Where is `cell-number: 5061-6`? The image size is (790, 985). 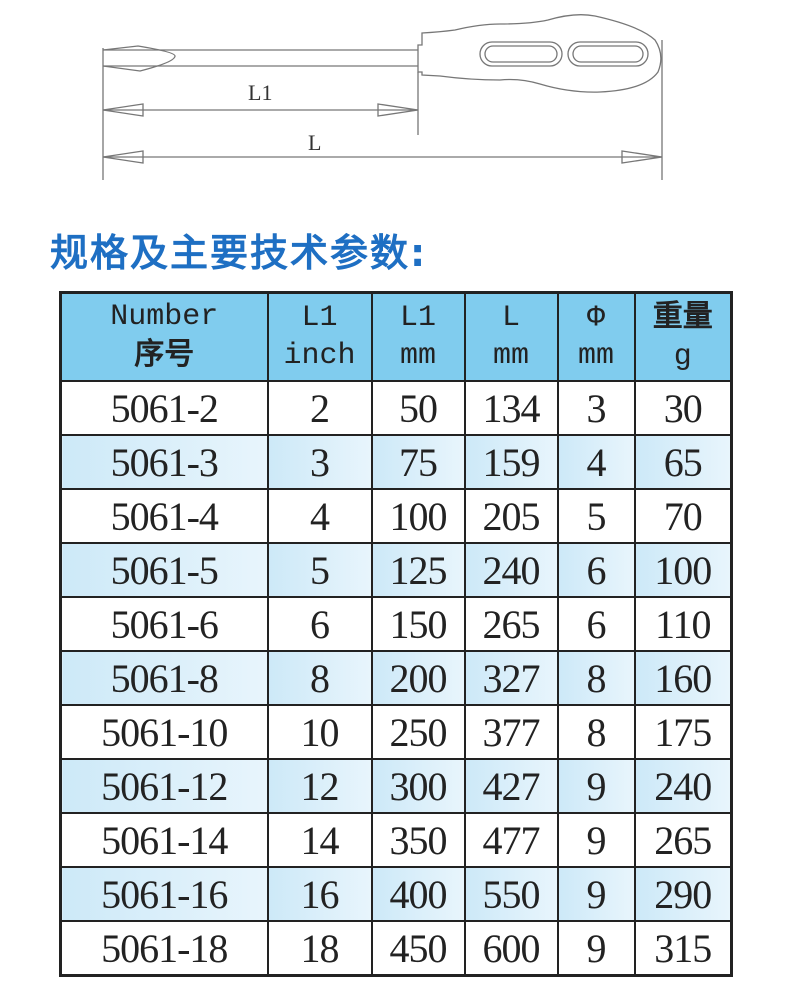 cell-number: 5061-6 is located at coordinates (164, 624).